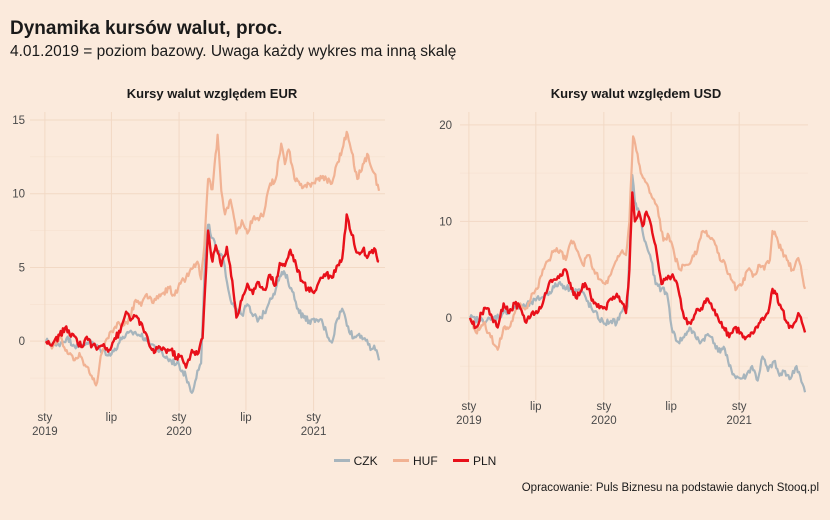 The width and height of the screenshot is (830, 520). What do you see at coordinates (636, 93) in the screenshot?
I see `chart-title-2: Kursy walut względem USD` at bounding box center [636, 93].